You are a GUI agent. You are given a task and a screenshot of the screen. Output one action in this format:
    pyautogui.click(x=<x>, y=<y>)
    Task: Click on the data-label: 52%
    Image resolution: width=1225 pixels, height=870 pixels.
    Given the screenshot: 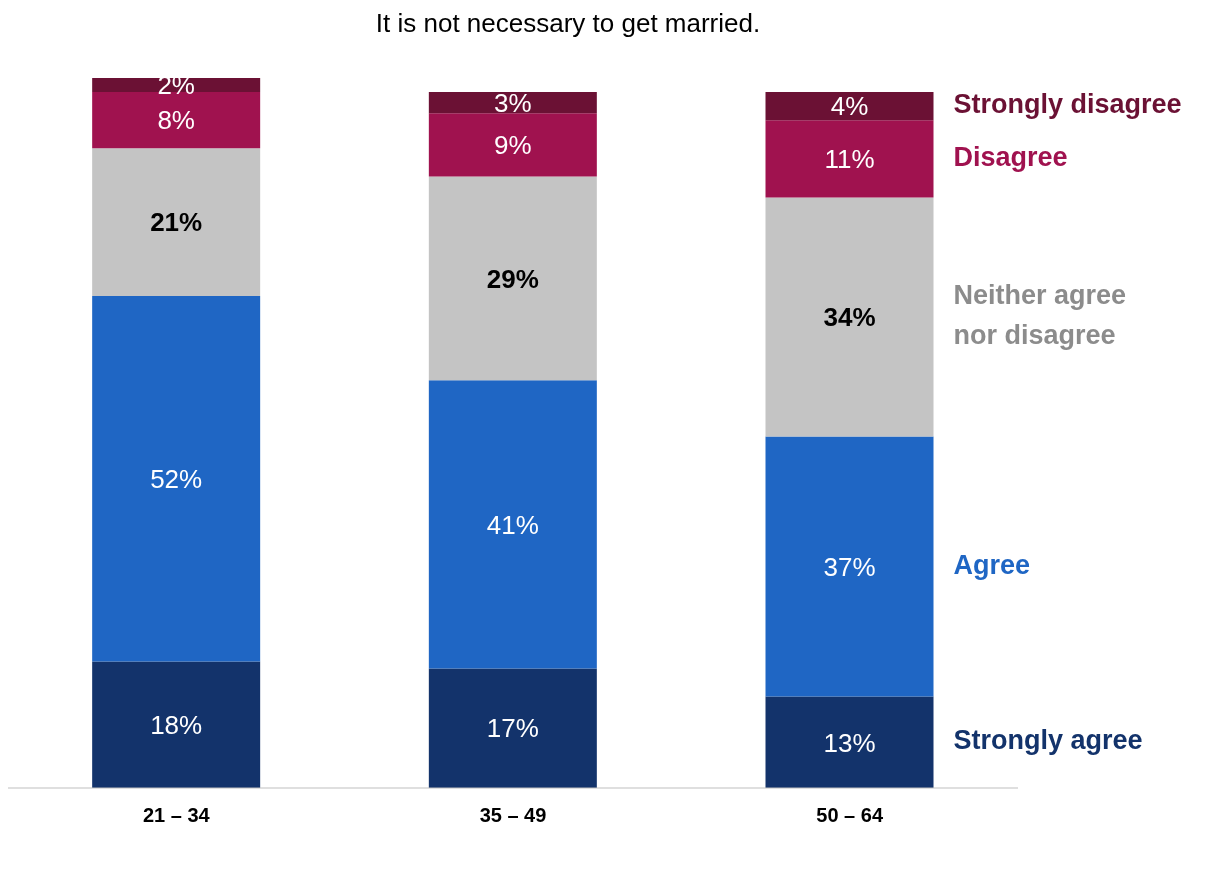 What is the action you would take?
    pyautogui.click(x=176, y=478)
    